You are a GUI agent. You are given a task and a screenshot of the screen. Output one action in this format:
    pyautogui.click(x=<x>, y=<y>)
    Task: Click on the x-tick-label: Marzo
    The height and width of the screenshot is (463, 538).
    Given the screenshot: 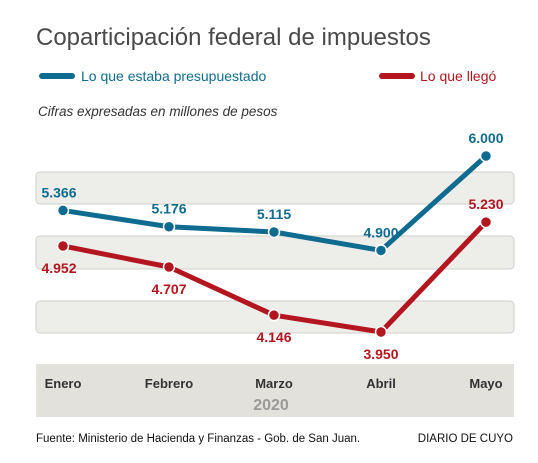 What is the action you would take?
    pyautogui.click(x=274, y=383)
    